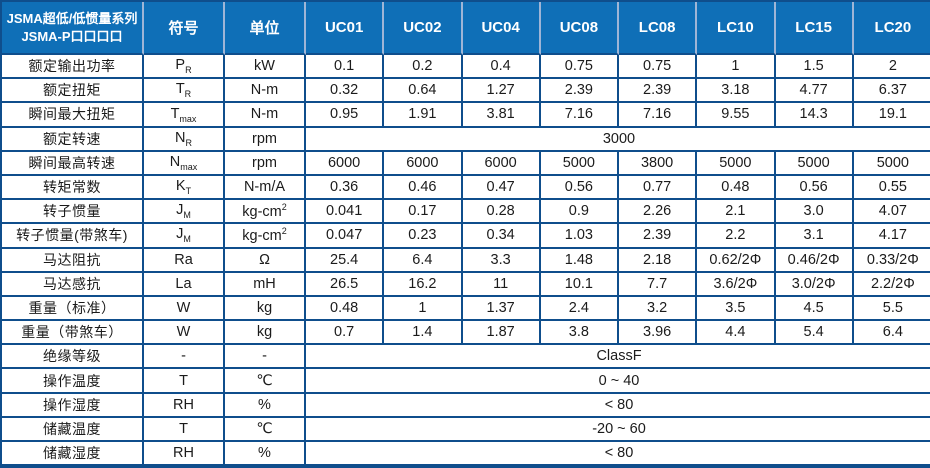 The image size is (930, 468). What do you see at coordinates (184, 212) in the screenshot?
I see `symbol-cell: JM` at bounding box center [184, 212].